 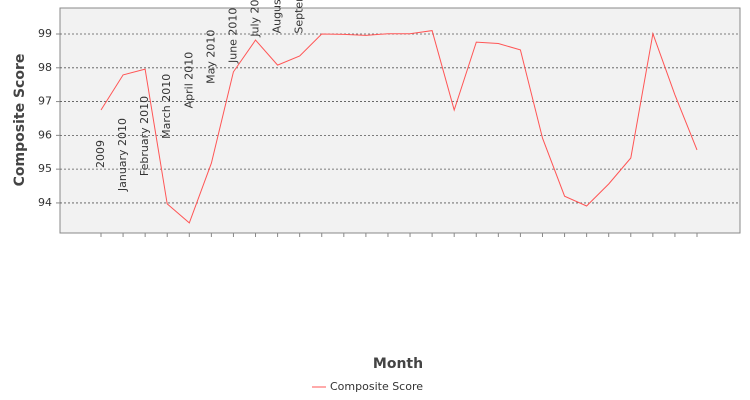 I want to click on x-tick-label: August 2010, so click(x=277, y=16).